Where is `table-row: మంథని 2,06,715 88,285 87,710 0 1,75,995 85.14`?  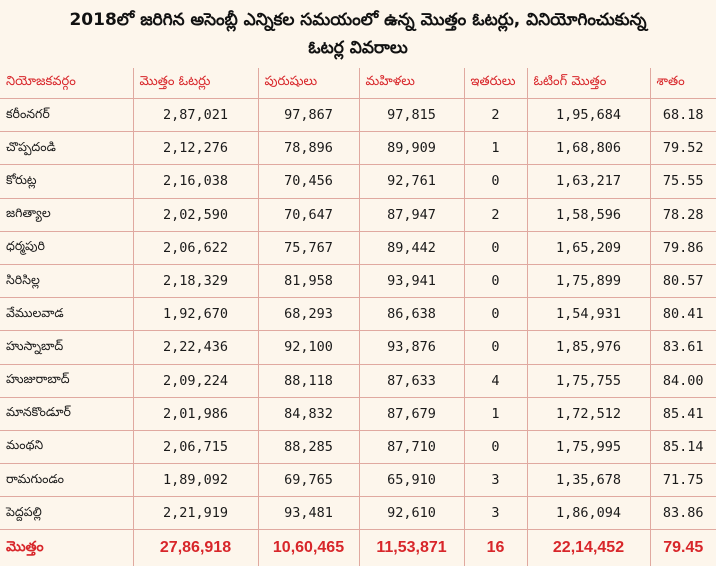
table-row: మంథని 2,06,715 88,285 87,710 0 1,75,995 85.14 is located at coordinates (358, 447).